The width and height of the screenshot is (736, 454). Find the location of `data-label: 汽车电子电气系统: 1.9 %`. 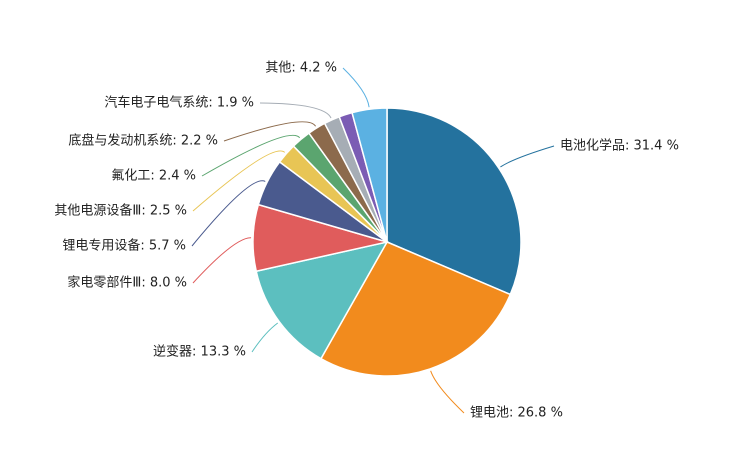

data-label: 汽车电子电气系统: 1.9 % is located at coordinates (179, 103).